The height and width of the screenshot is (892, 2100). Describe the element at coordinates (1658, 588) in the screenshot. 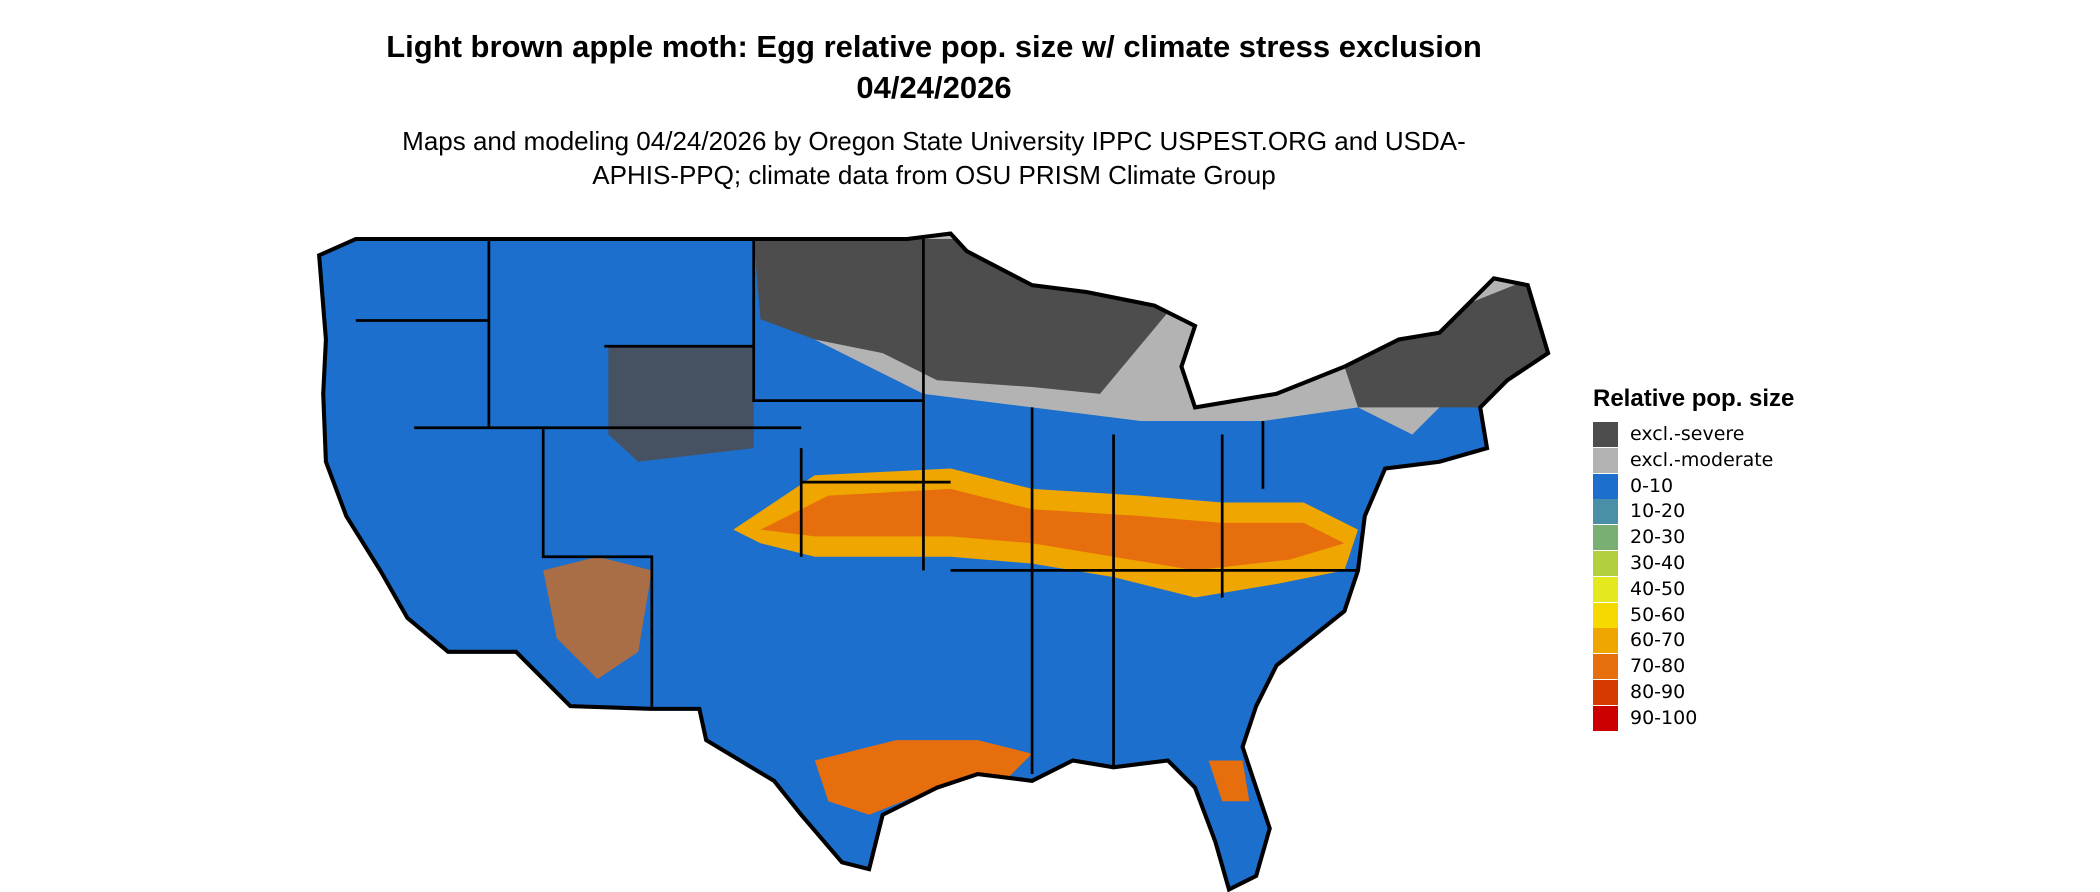

I see `legend-label: 40-50` at that location.